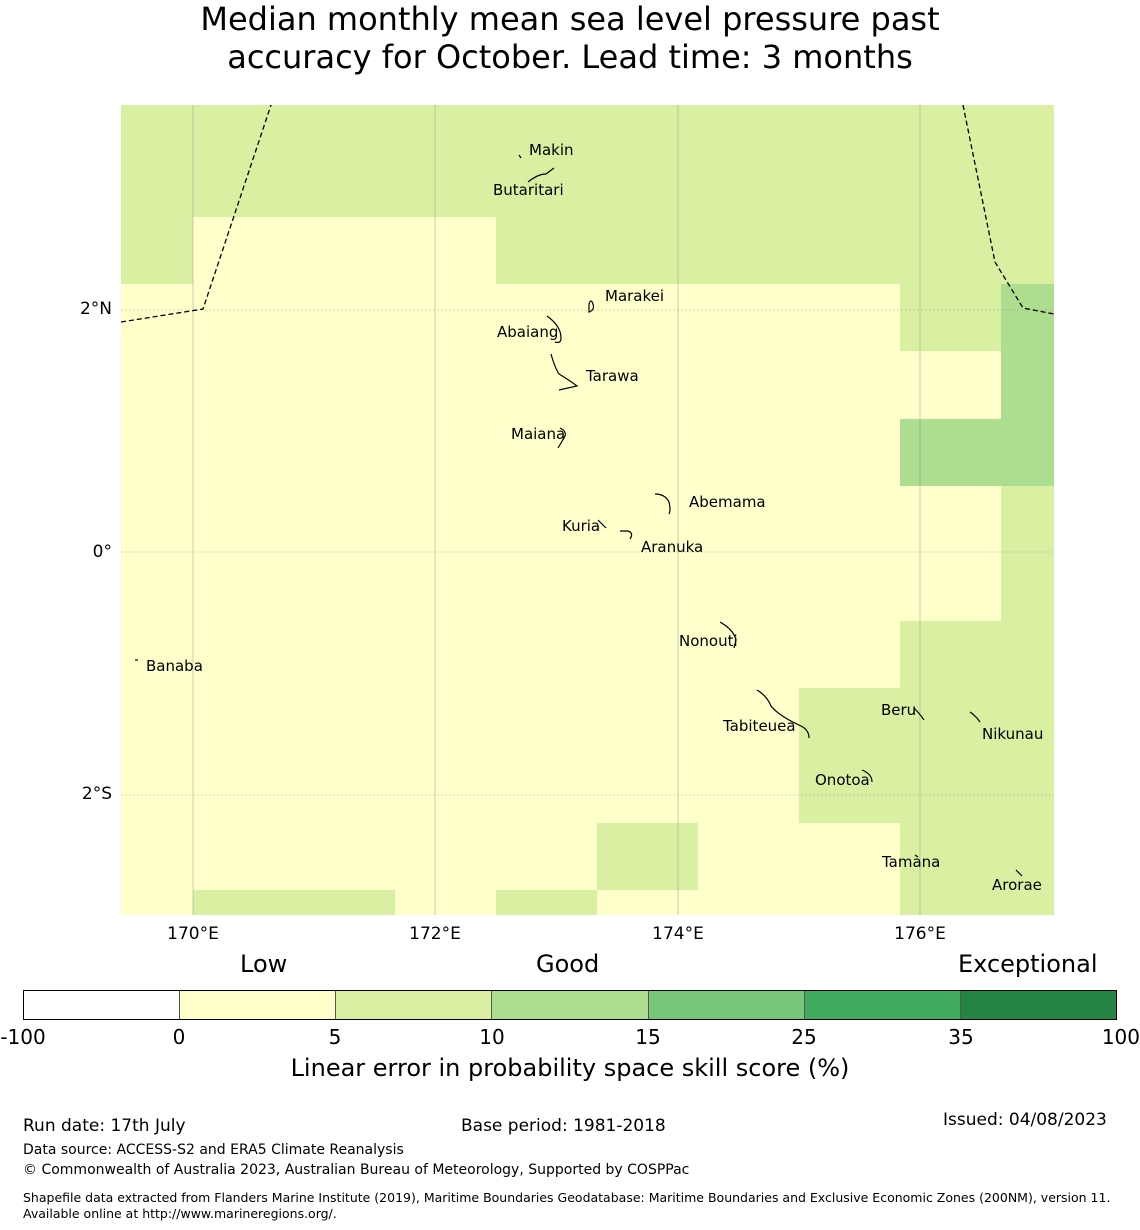 The image size is (1140, 1230). I want to click on island-label-tarawa: Tarawa, so click(612, 376).